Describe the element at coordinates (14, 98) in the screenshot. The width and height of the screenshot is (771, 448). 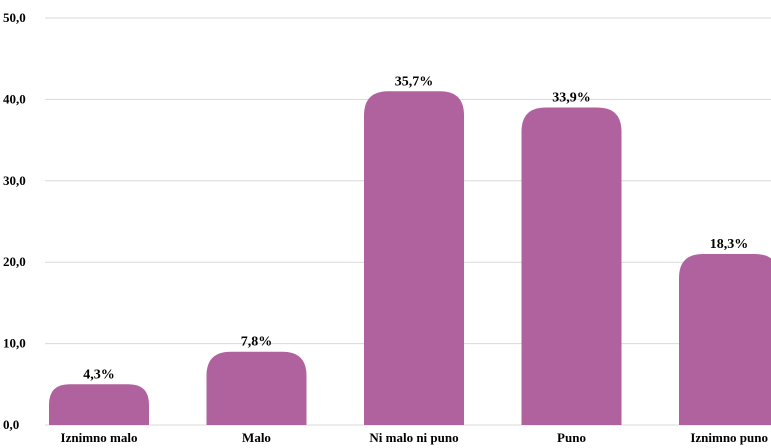
I see `y-tick-label: 40,0` at that location.